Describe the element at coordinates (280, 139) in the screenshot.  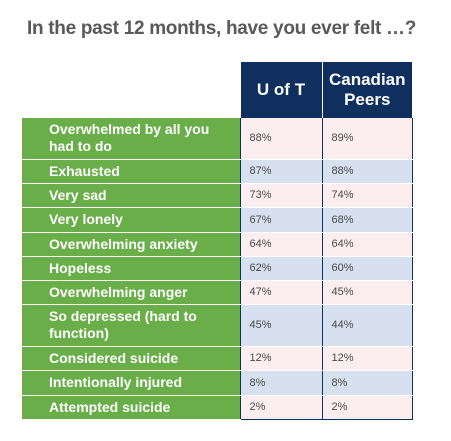
I see `u-of-t-value: 88%` at that location.